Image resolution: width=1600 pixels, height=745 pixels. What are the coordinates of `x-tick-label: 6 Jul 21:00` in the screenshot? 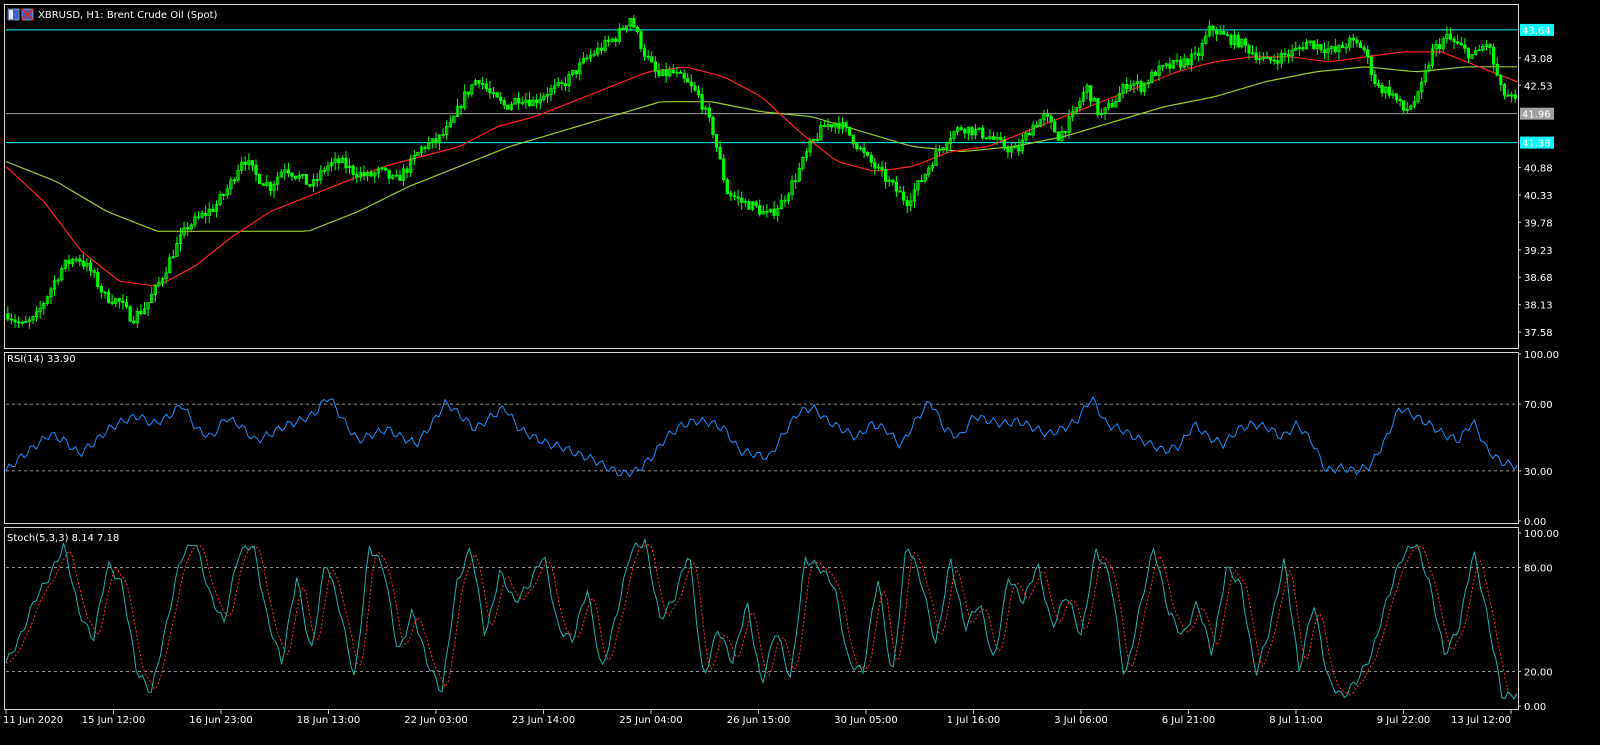 It's located at (1189, 720).